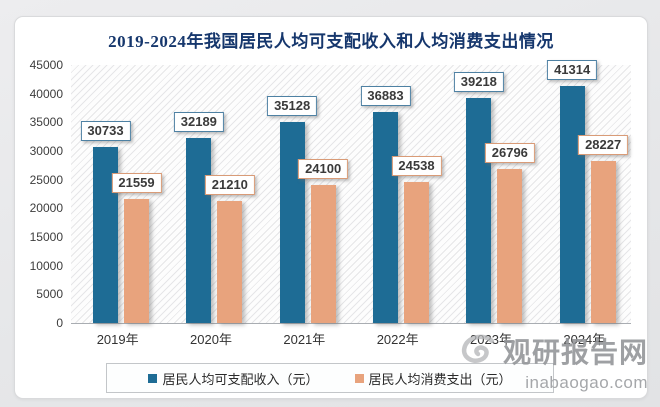 The height and width of the screenshot is (407, 660). What do you see at coordinates (46, 151) in the screenshot?
I see `y-tick-label: 30000` at bounding box center [46, 151].